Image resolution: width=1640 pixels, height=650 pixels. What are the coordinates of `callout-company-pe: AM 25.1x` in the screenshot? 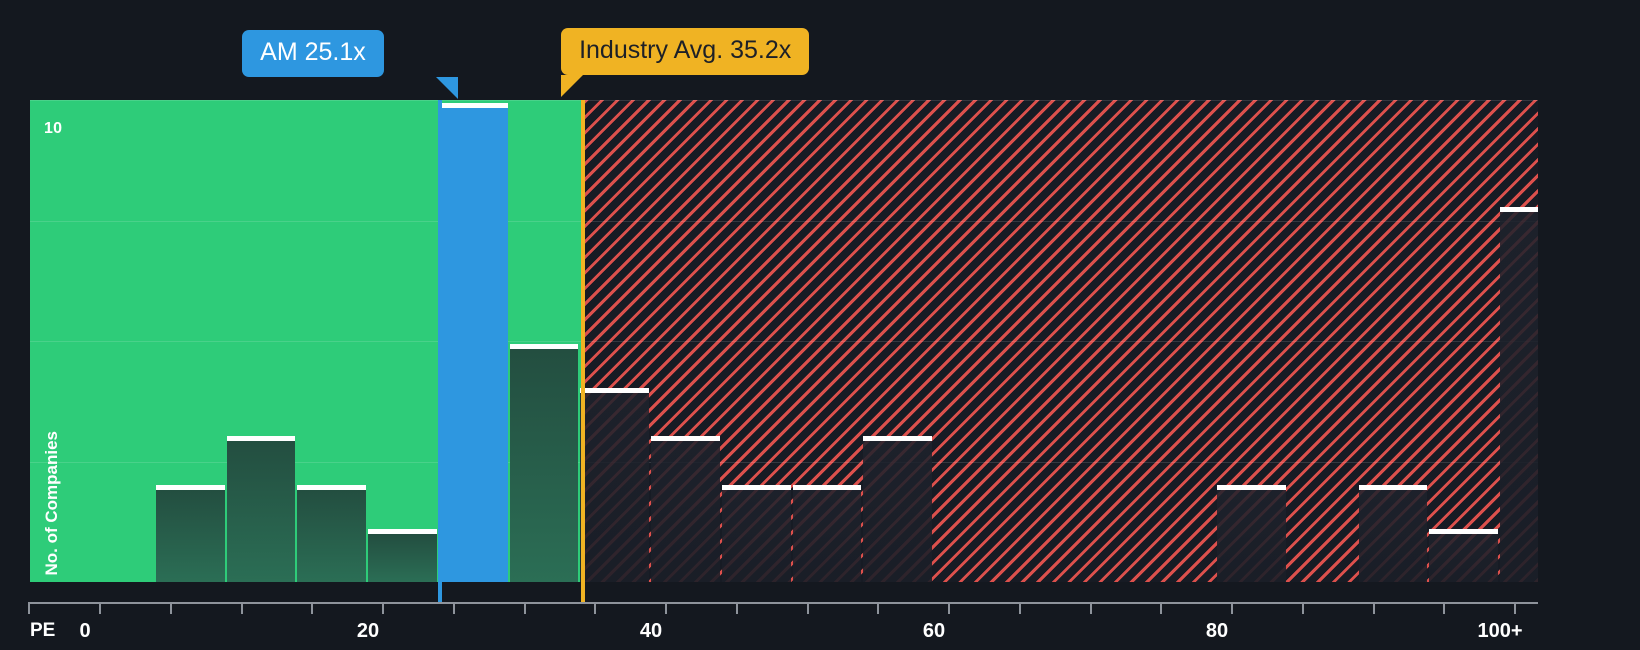 It's located at (350, 64).